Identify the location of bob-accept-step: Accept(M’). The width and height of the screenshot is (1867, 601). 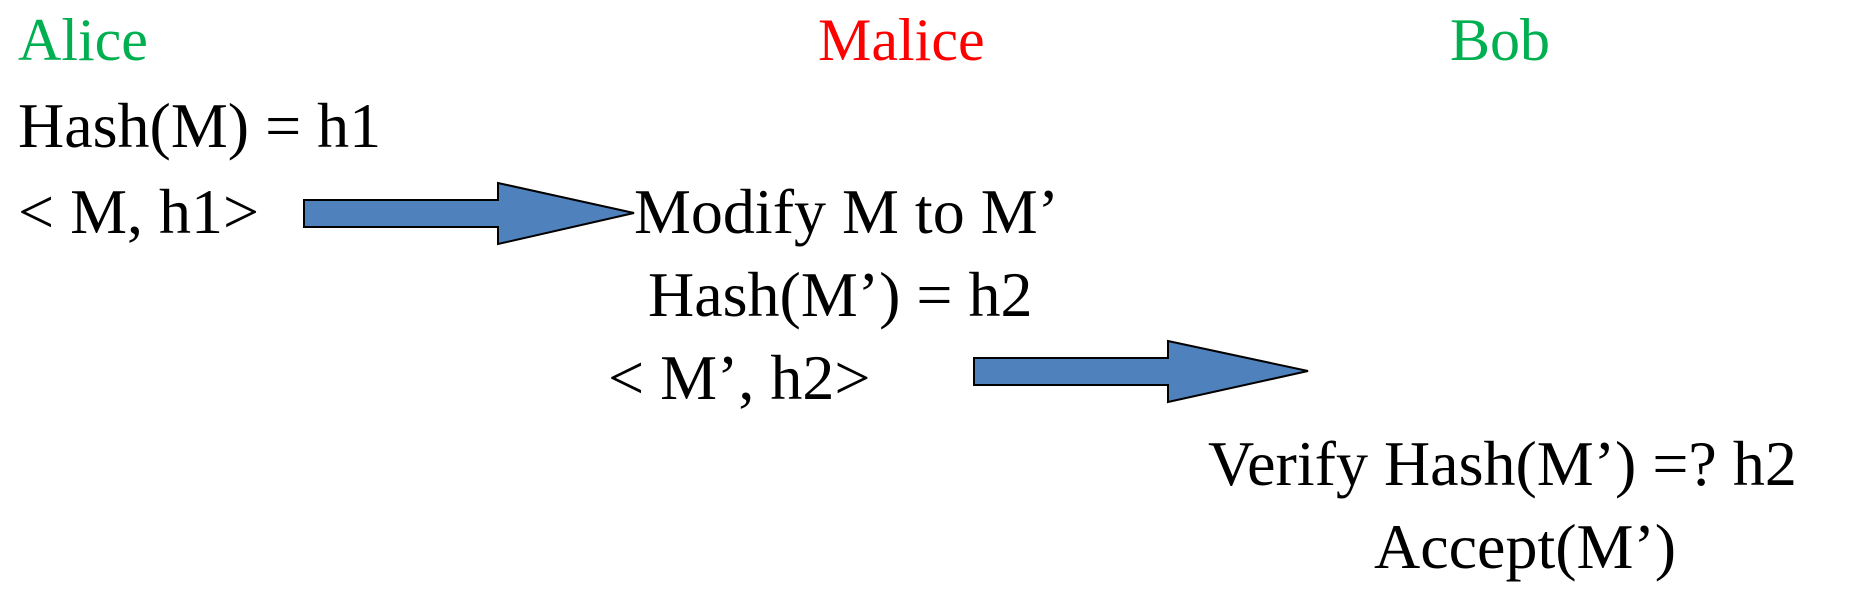
(1525, 546).